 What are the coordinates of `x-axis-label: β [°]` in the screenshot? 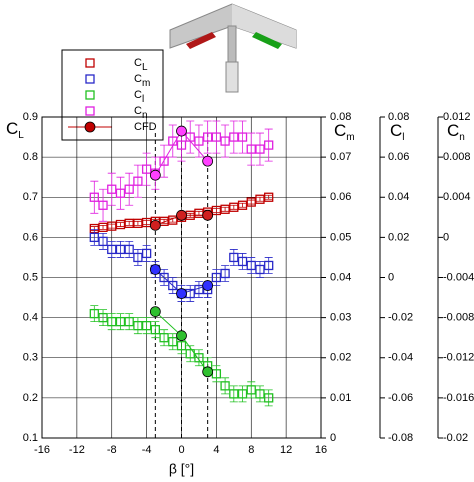 It's located at (181, 469).